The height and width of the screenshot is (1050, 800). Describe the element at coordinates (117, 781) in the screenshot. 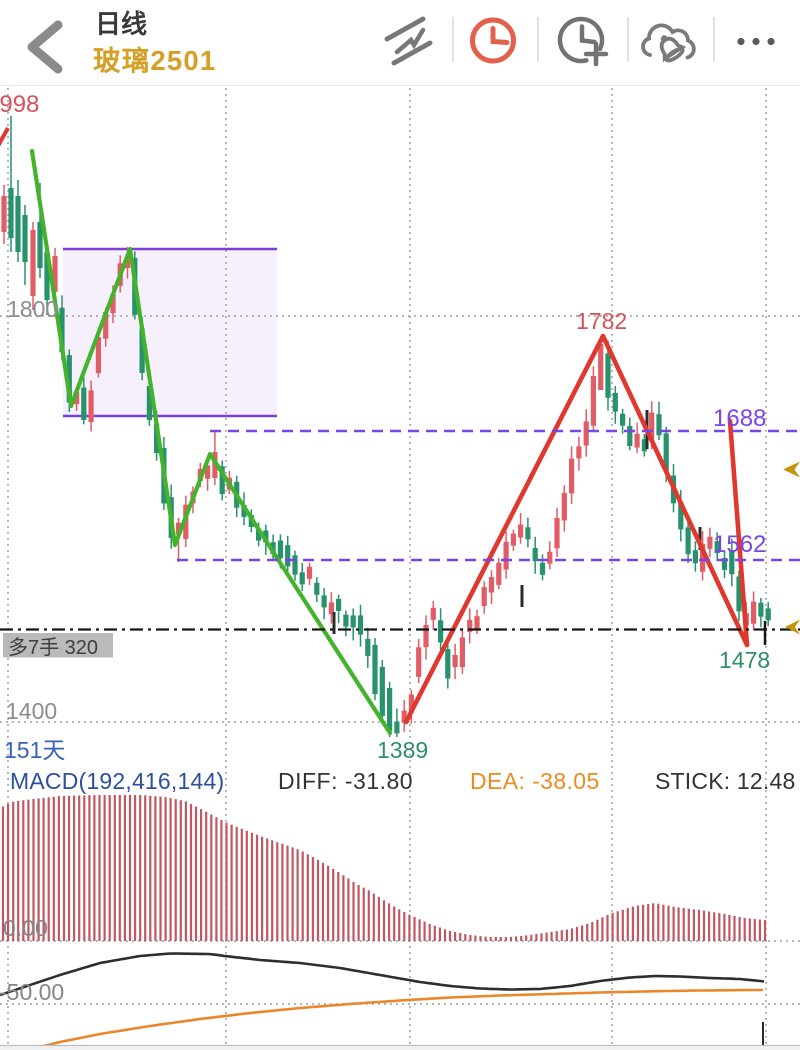

I see `svg-text: MACD(192,416,144)` at that location.